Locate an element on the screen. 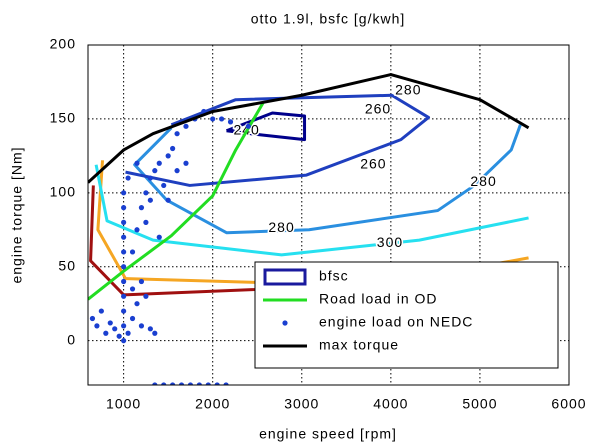 The width and height of the screenshot is (602, 445). x-tick-label: 4000 is located at coordinates (390, 404).